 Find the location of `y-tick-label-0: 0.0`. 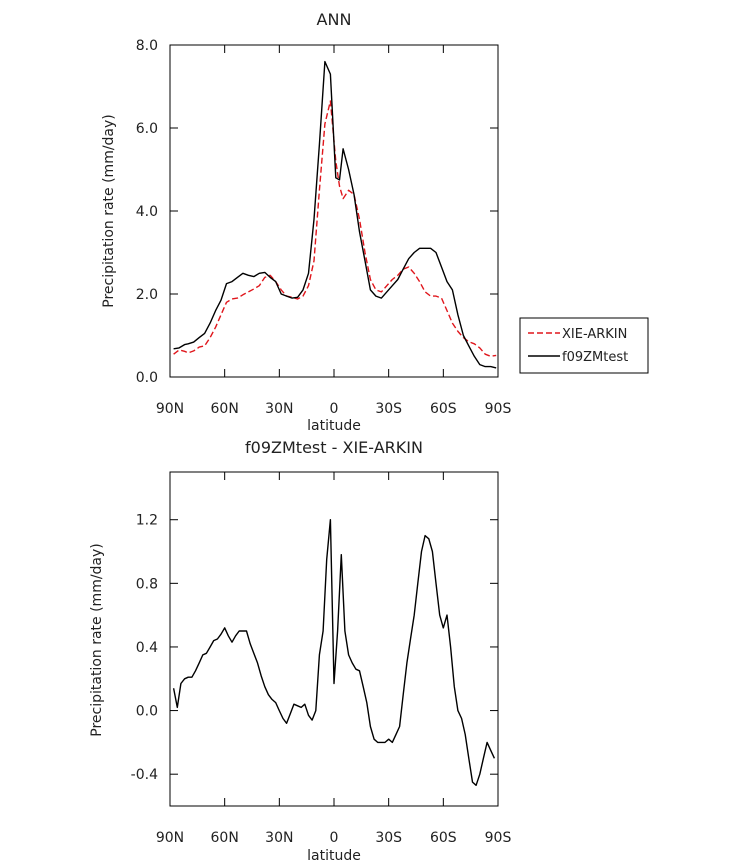

y-tick-label-0: 0.0 is located at coordinates (147, 378).